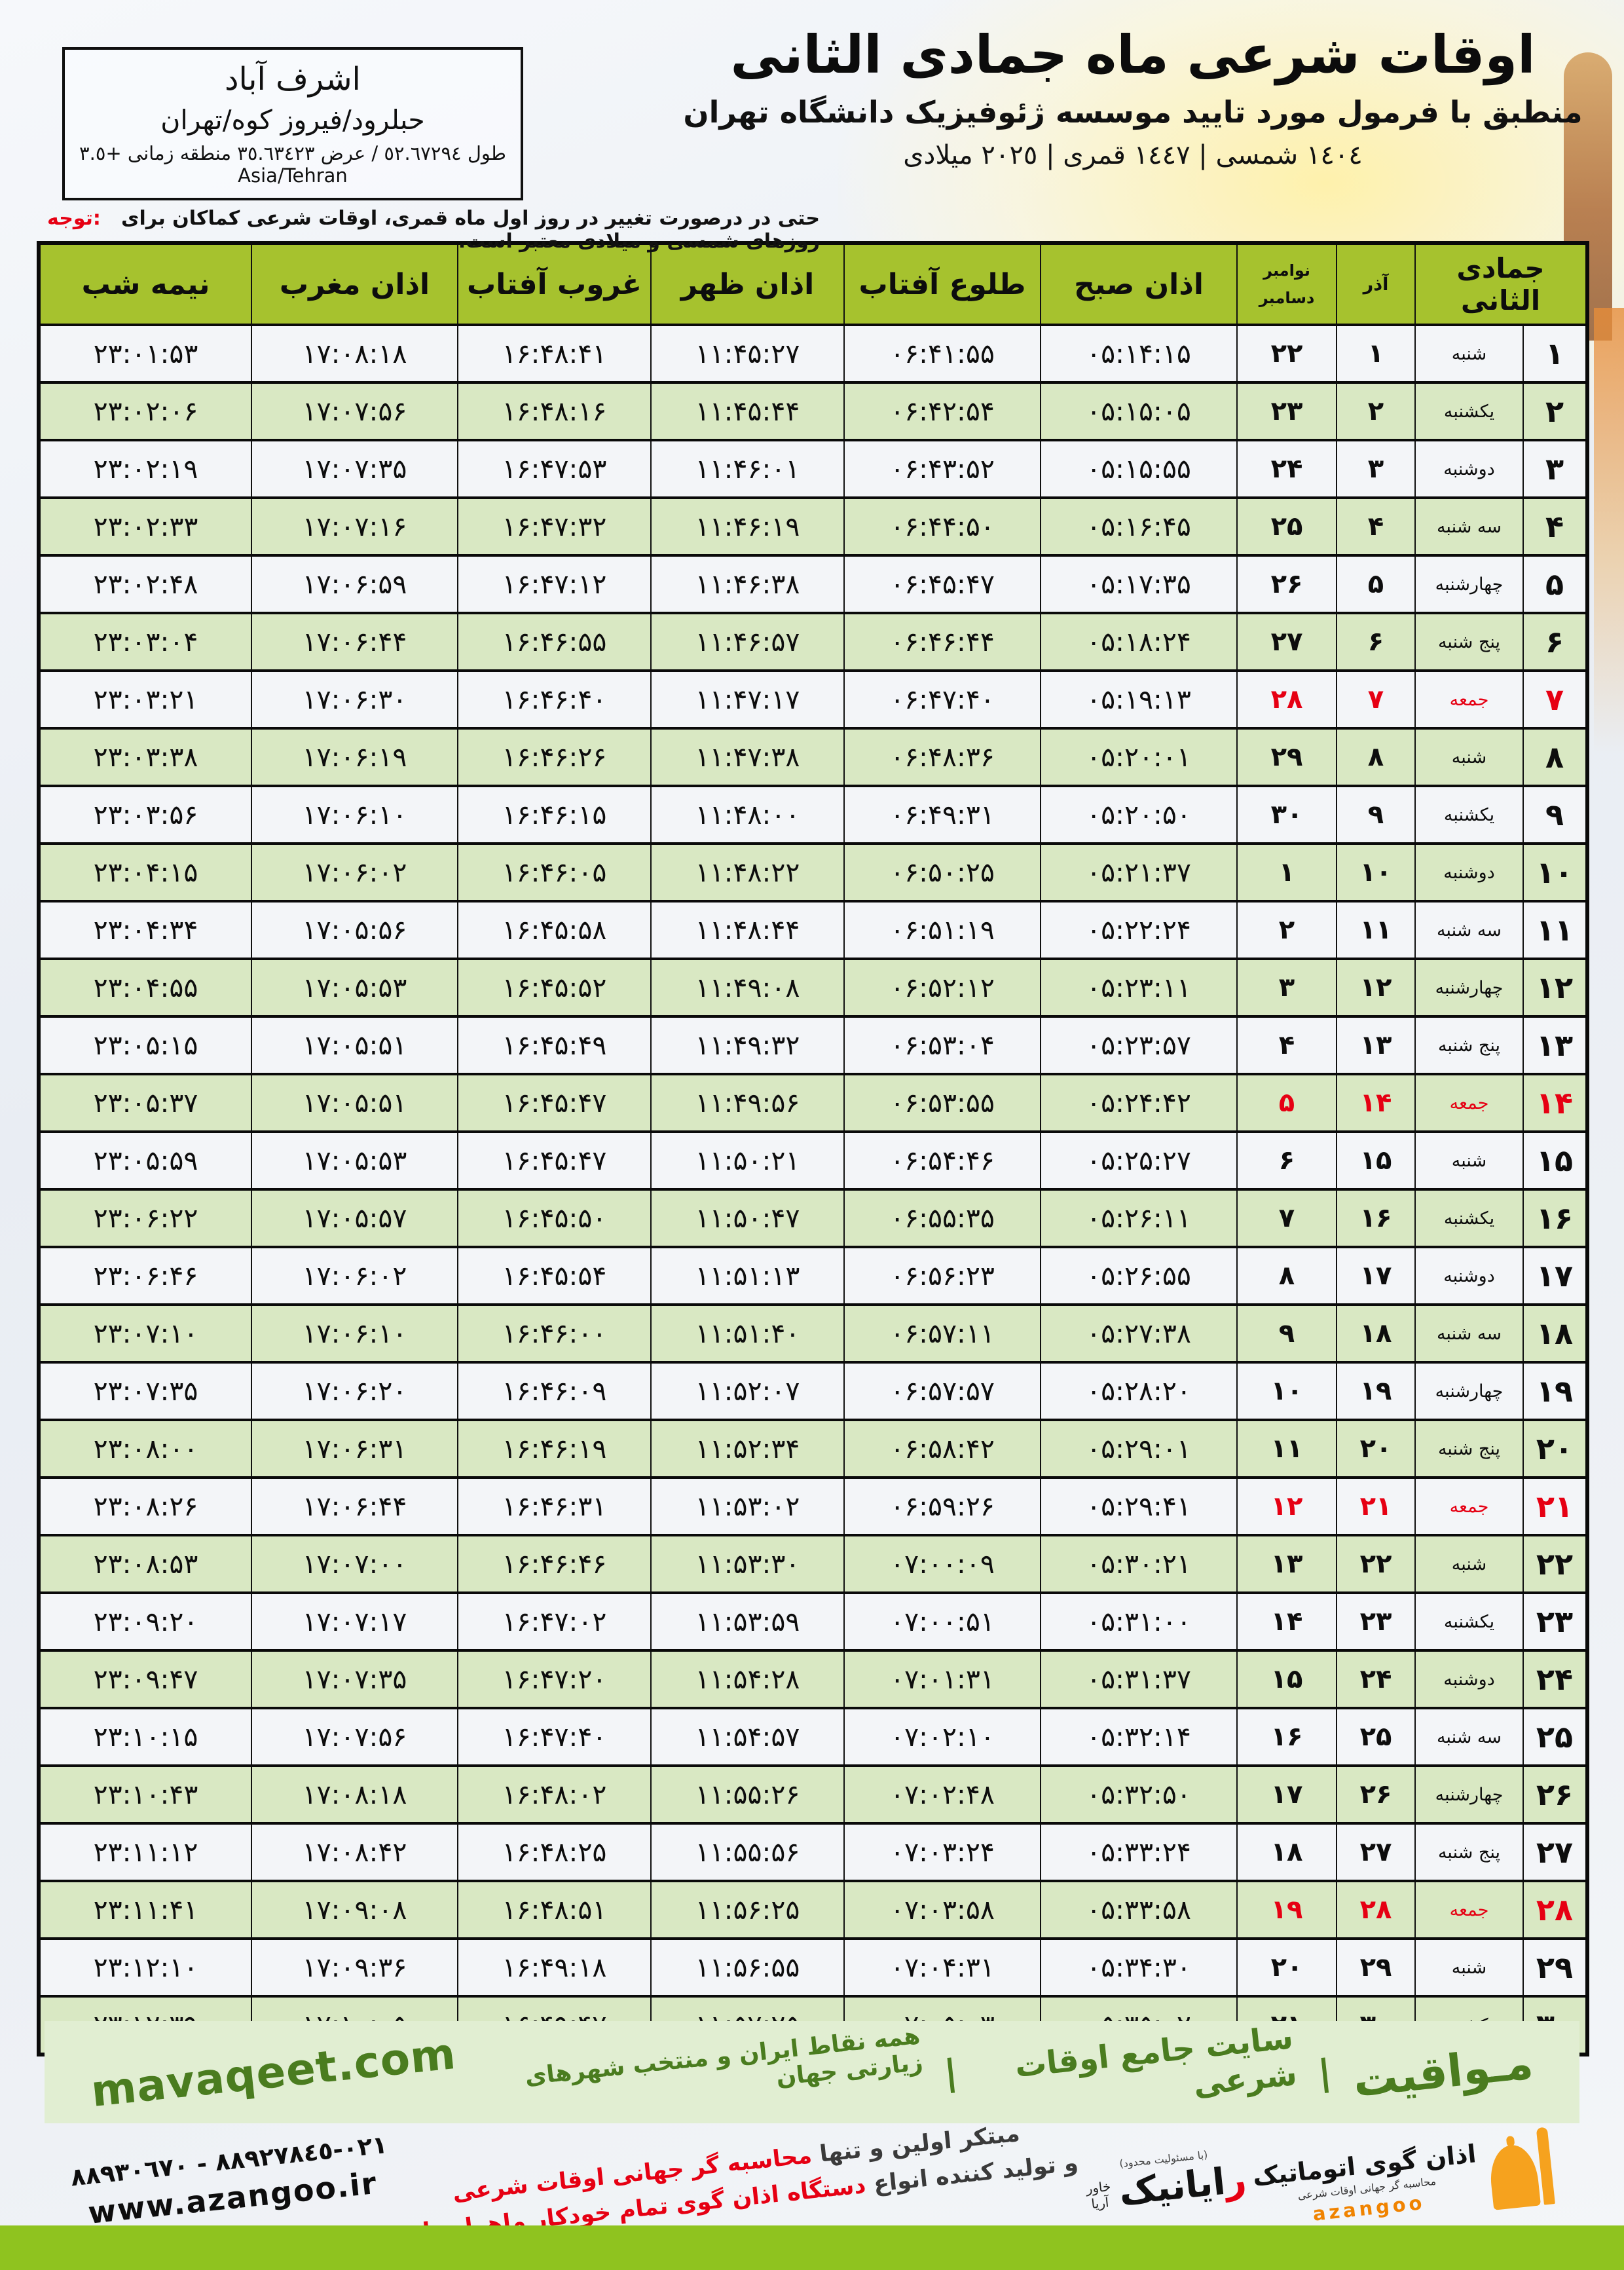 Image resolution: width=1624 pixels, height=2270 pixels. I want to click on cell-sunset: ۱۶:۴۶:۱۹, so click(554, 1448).